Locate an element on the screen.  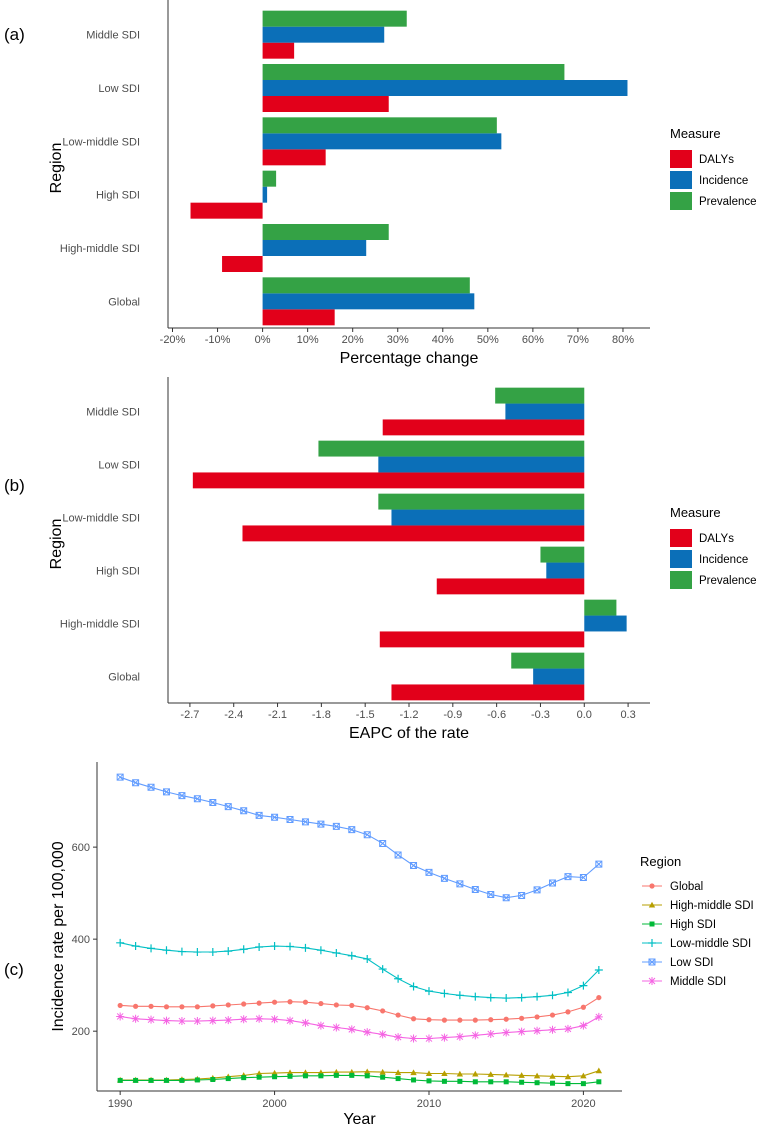
panel-c-legend-label: Low SDI is located at coordinates (691, 963).